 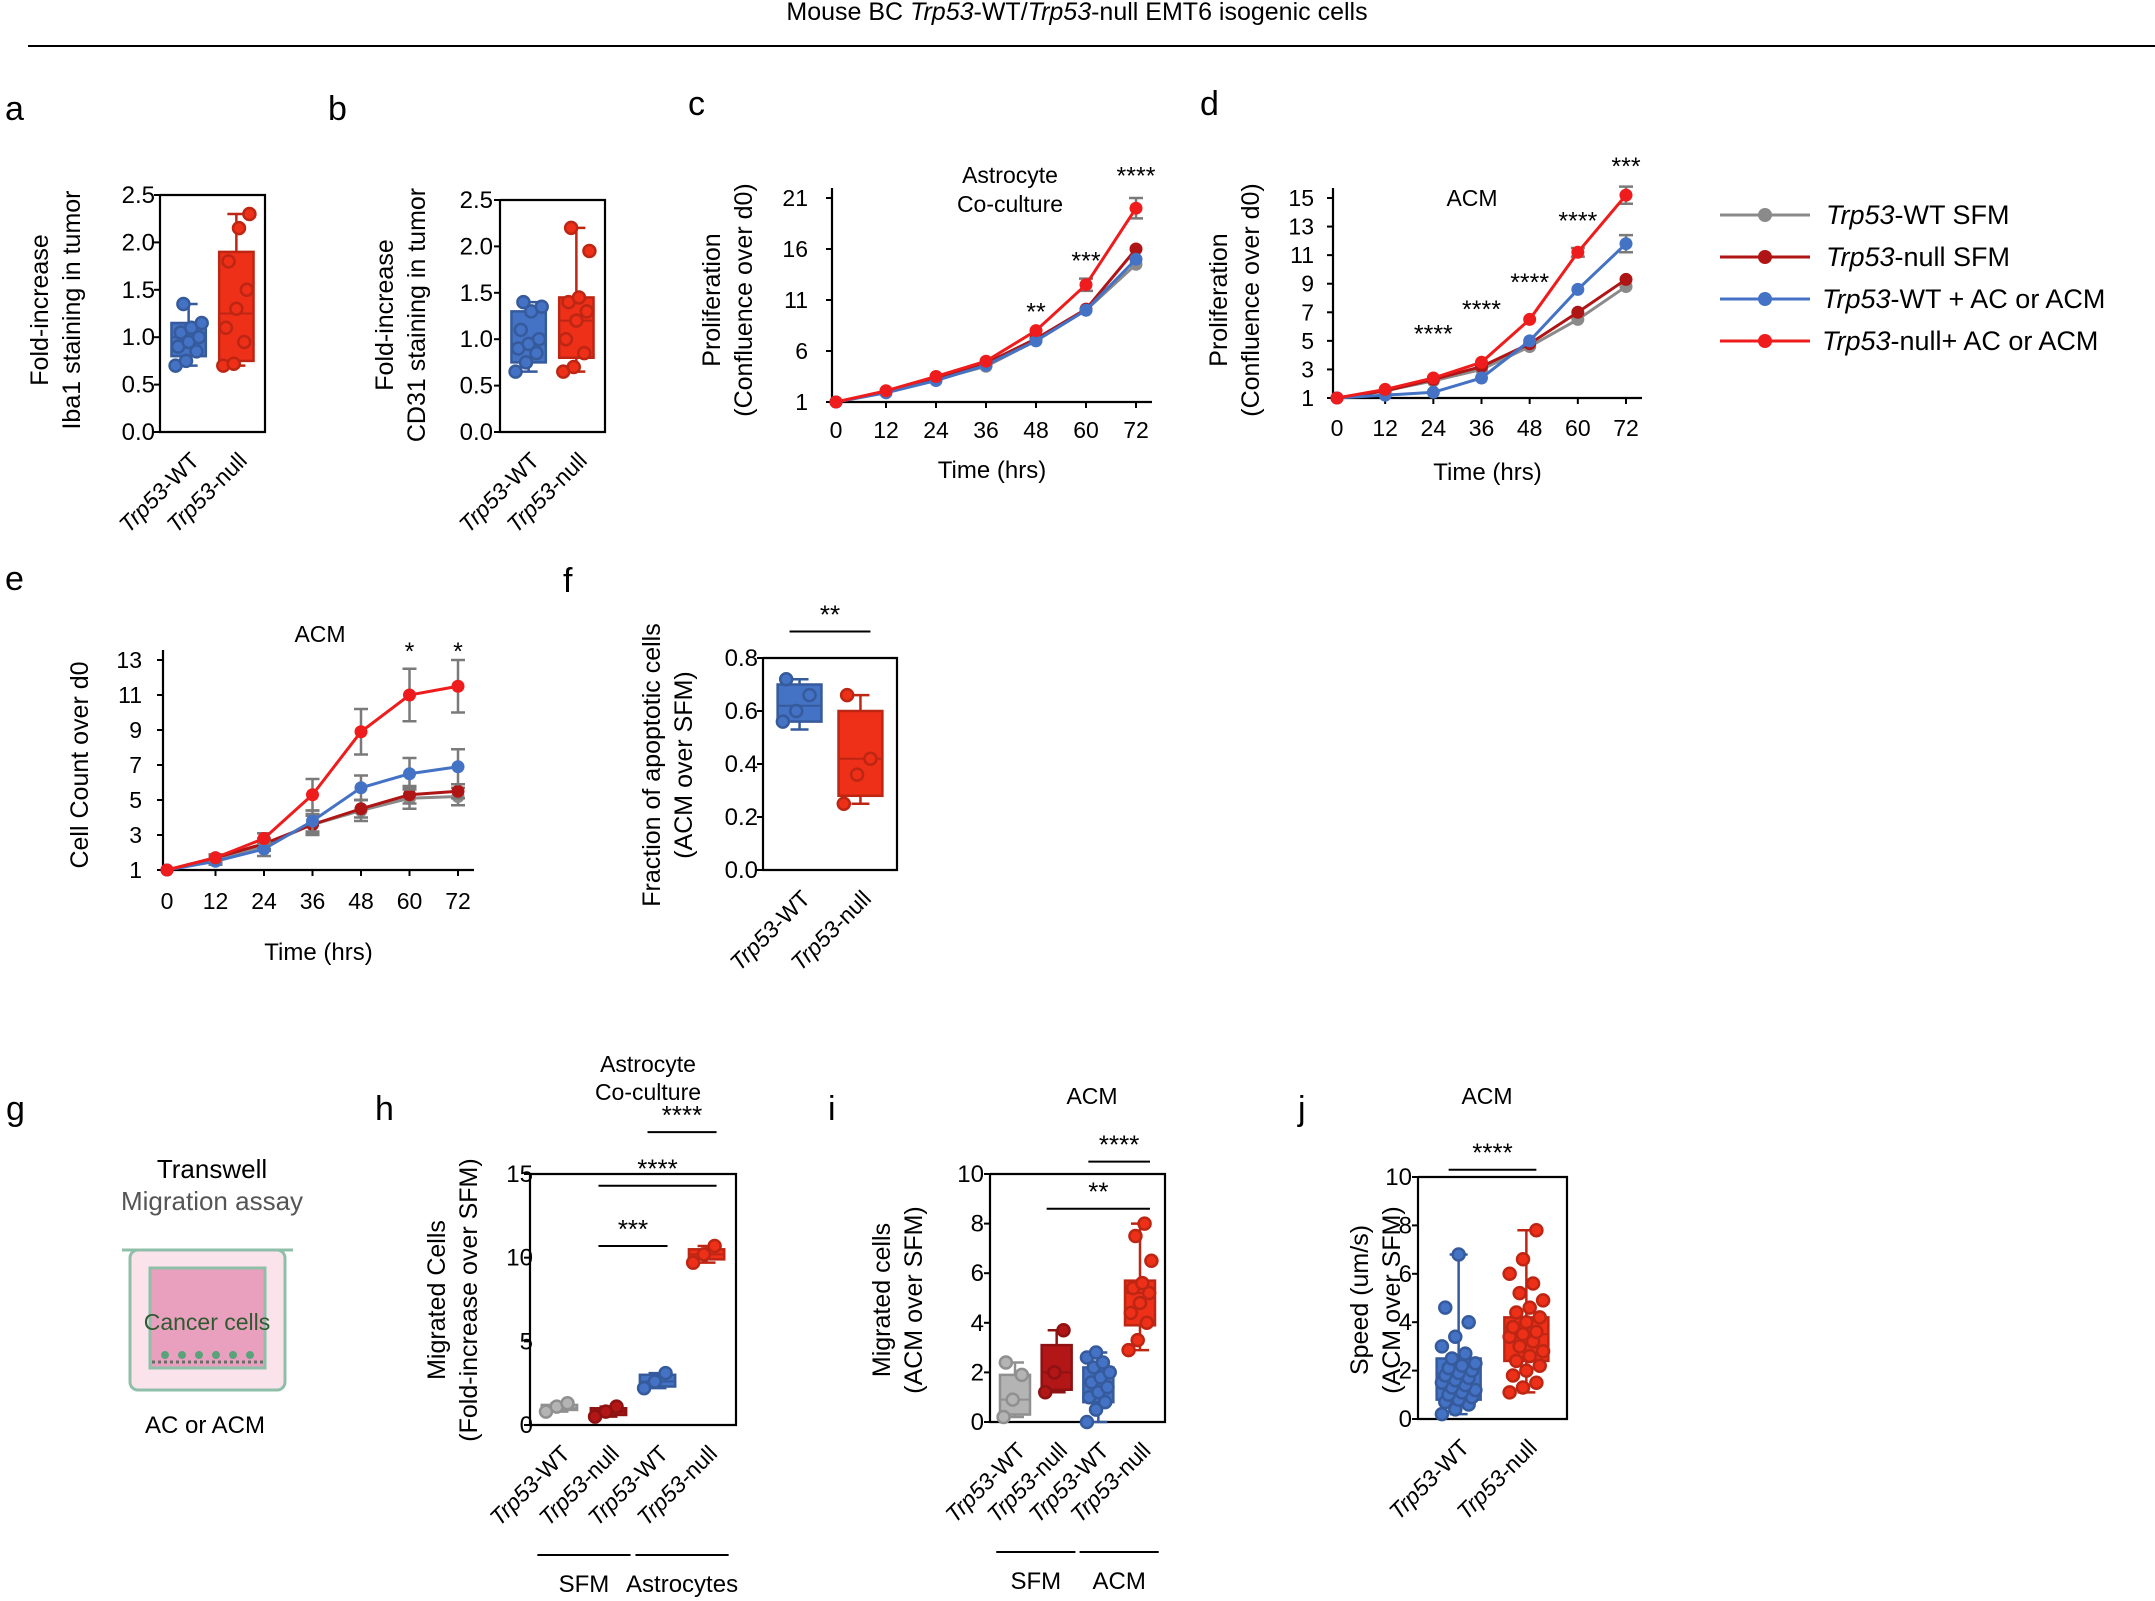 What do you see at coordinates (986, 333) in the screenshot?
I see `series-Trp53-WT SFM` at bounding box center [986, 333].